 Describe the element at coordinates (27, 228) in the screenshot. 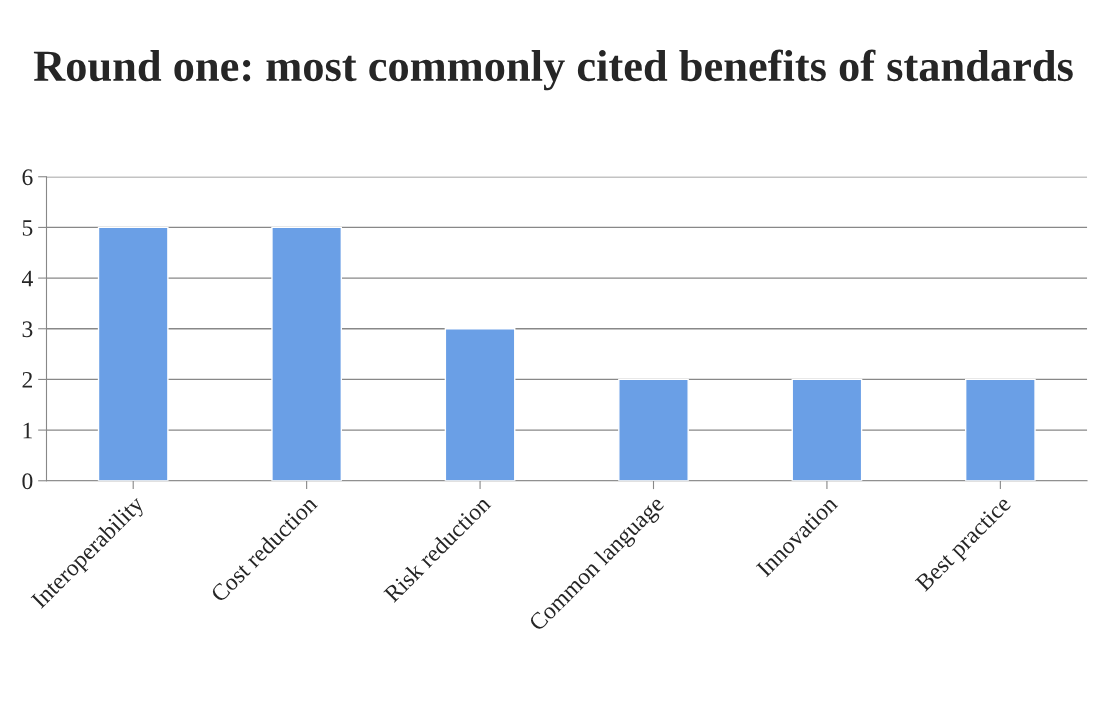

I see `y-tick-label: 5` at that location.